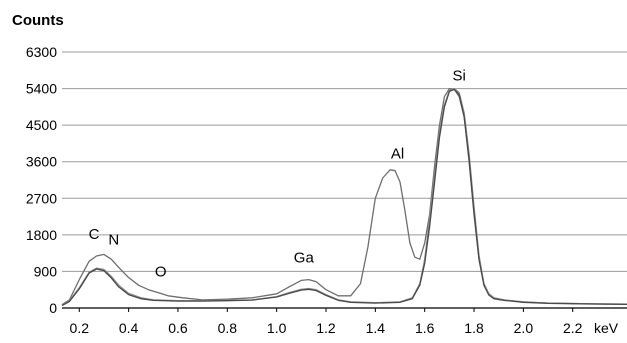 This screenshot has height=343, width=627. Describe the element at coordinates (46, 271) in the screenshot. I see `y-tick-label: 900` at that location.